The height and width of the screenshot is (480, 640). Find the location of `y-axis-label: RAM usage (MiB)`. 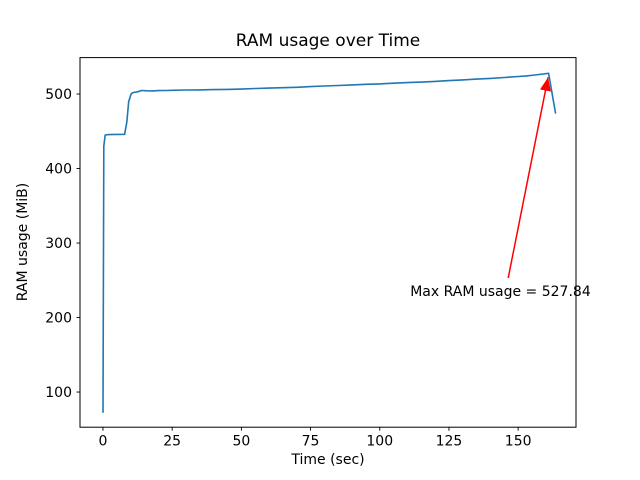

y-axis-label: RAM usage (MiB) is located at coordinates (23, 242).